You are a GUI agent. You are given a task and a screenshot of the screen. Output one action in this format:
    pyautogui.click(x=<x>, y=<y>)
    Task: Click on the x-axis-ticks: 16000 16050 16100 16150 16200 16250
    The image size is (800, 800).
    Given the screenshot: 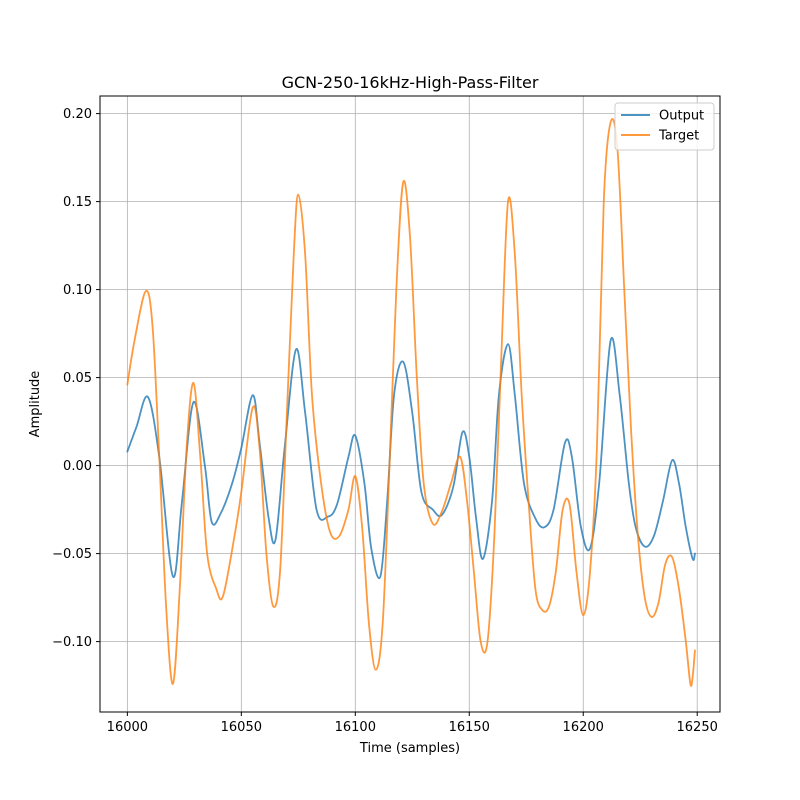 What is the action you would take?
    pyautogui.click(x=412, y=723)
    